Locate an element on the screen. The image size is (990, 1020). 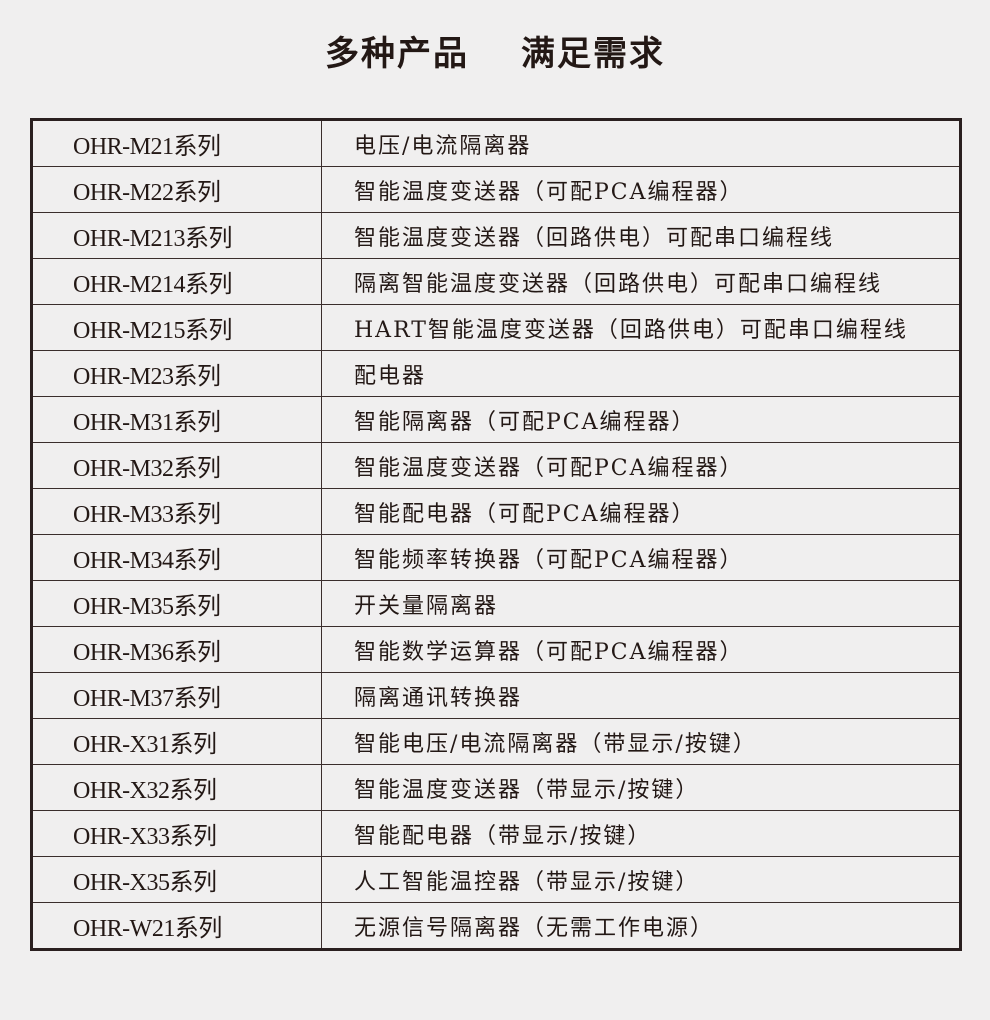
product-series: OHR-M23系列 is located at coordinates (176, 373).